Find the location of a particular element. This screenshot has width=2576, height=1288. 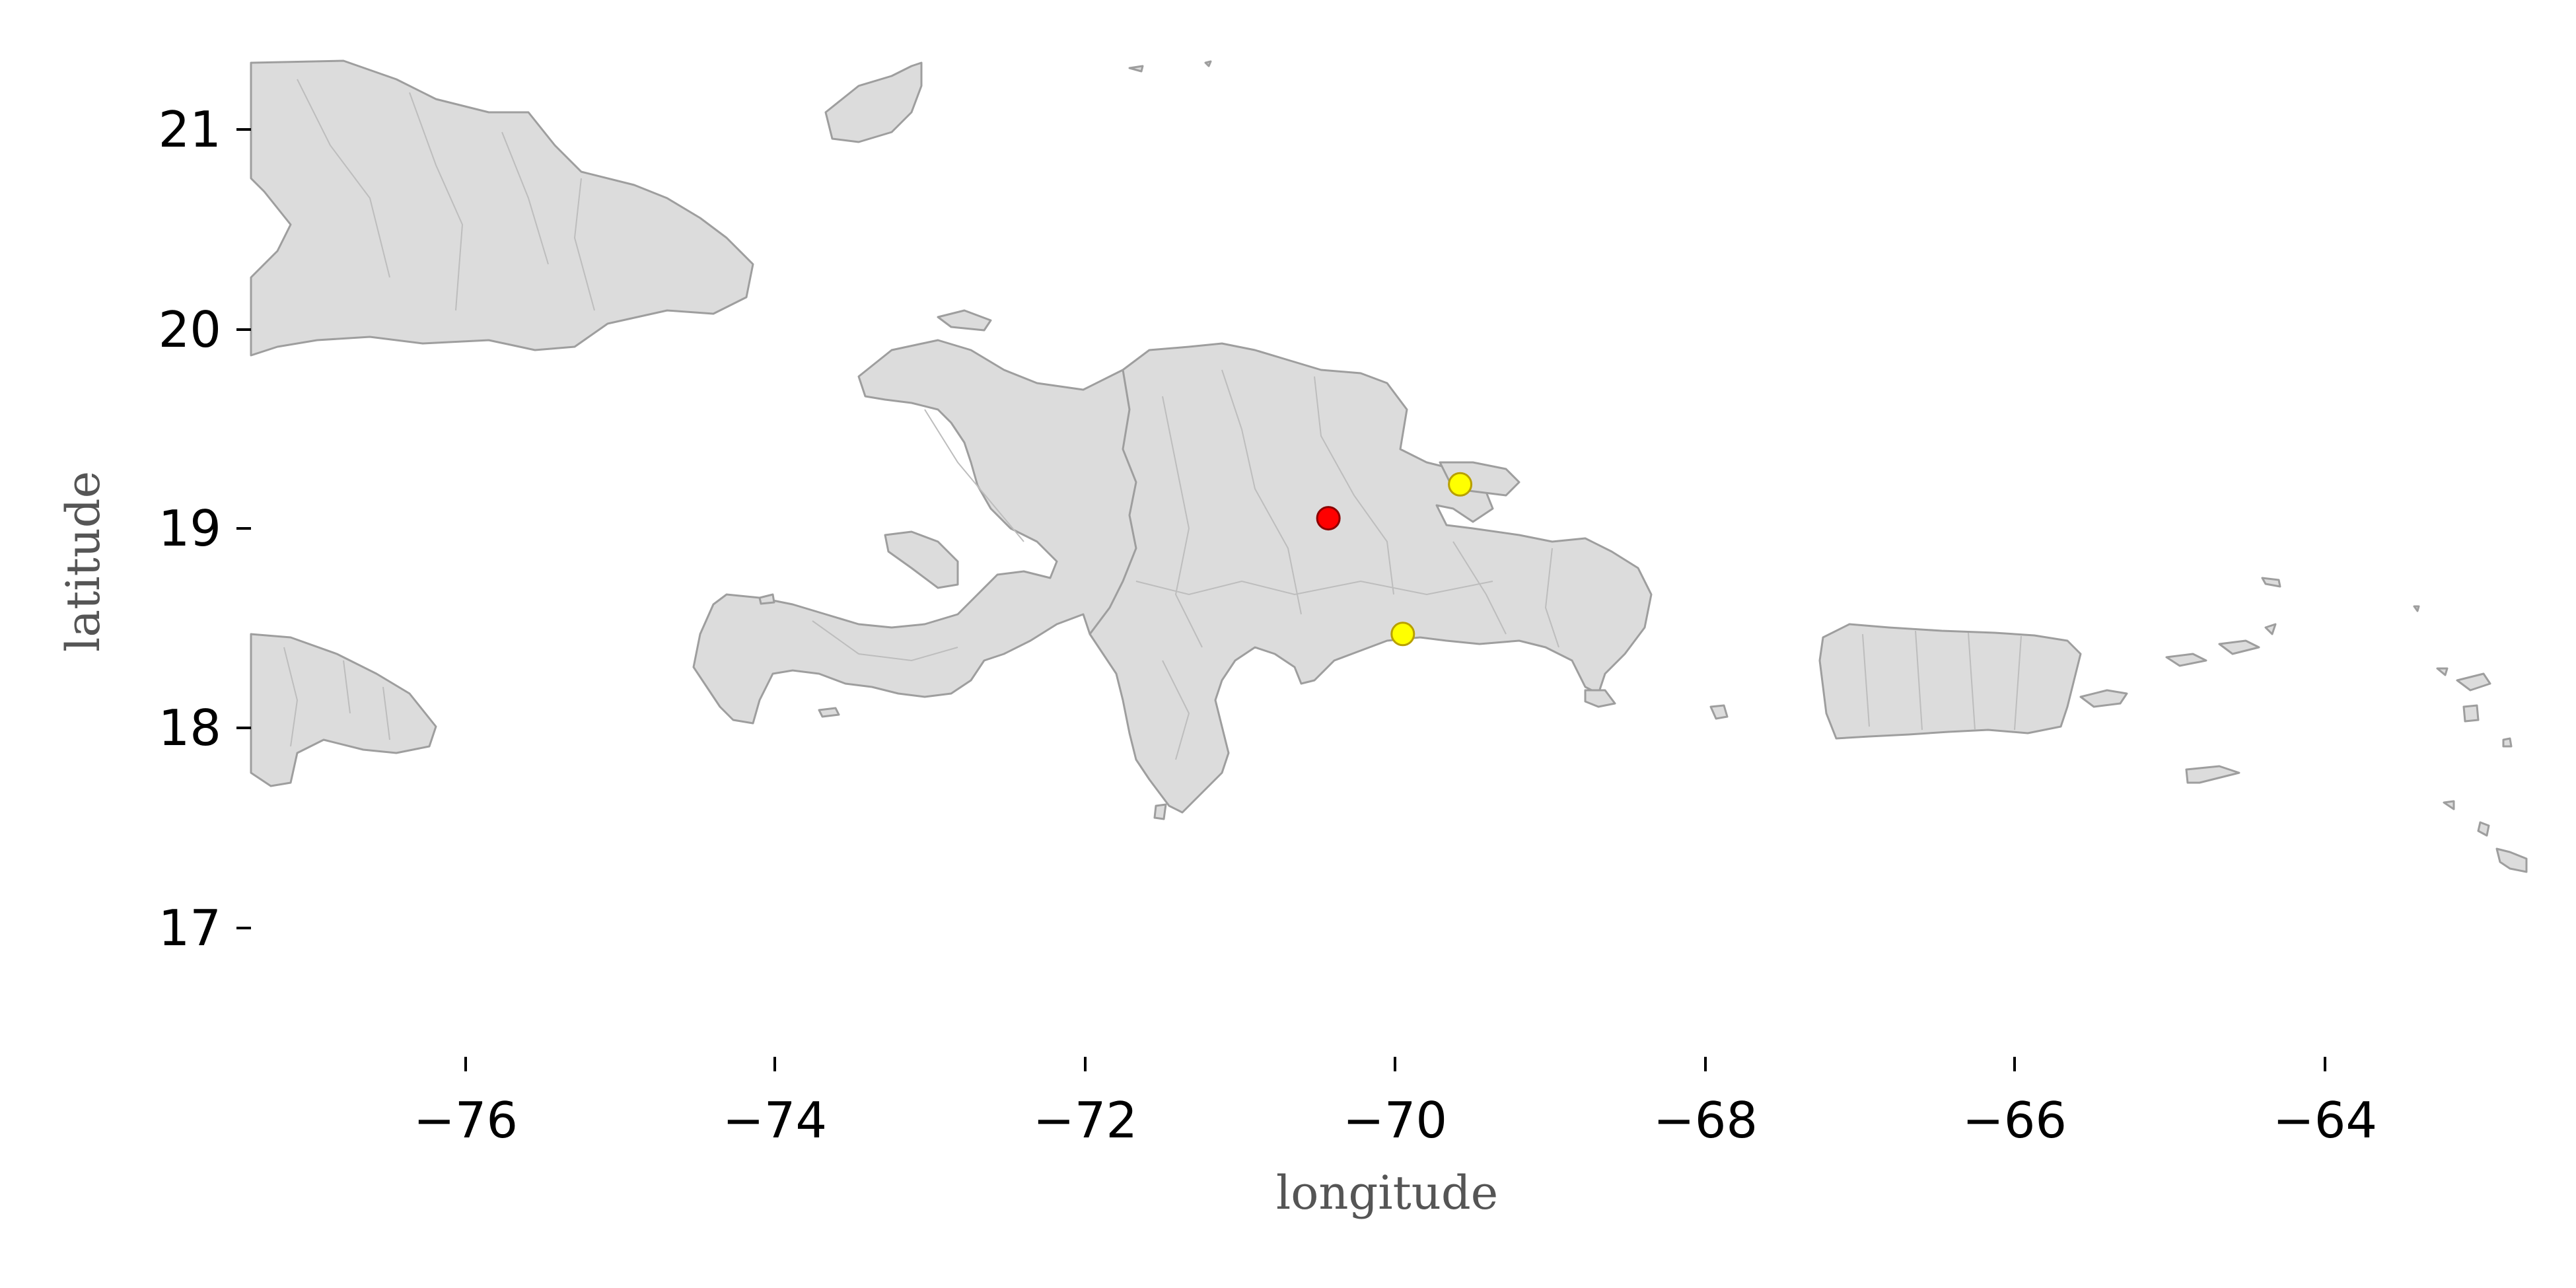

landmass-jamaica is located at coordinates (344, 710).